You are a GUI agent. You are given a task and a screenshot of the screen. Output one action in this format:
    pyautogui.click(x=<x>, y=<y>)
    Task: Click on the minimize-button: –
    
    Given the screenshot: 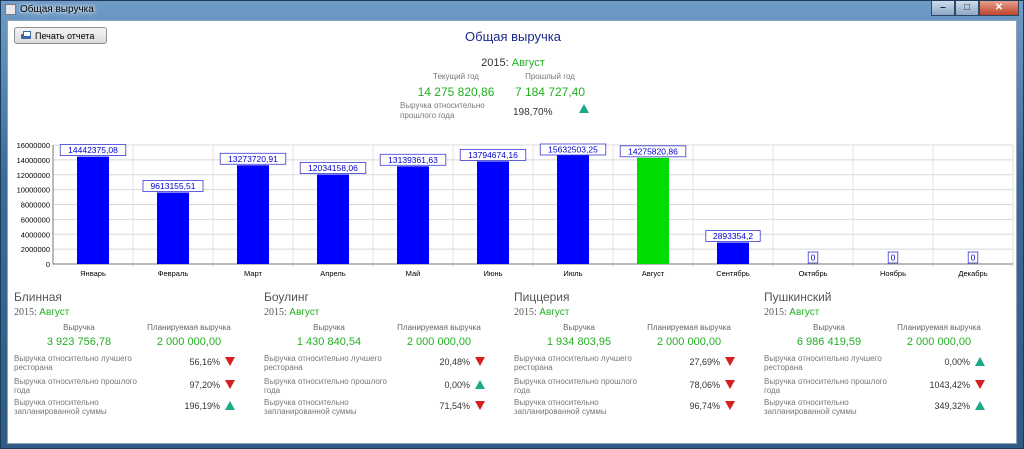 What is the action you would take?
    pyautogui.click(x=943, y=8)
    